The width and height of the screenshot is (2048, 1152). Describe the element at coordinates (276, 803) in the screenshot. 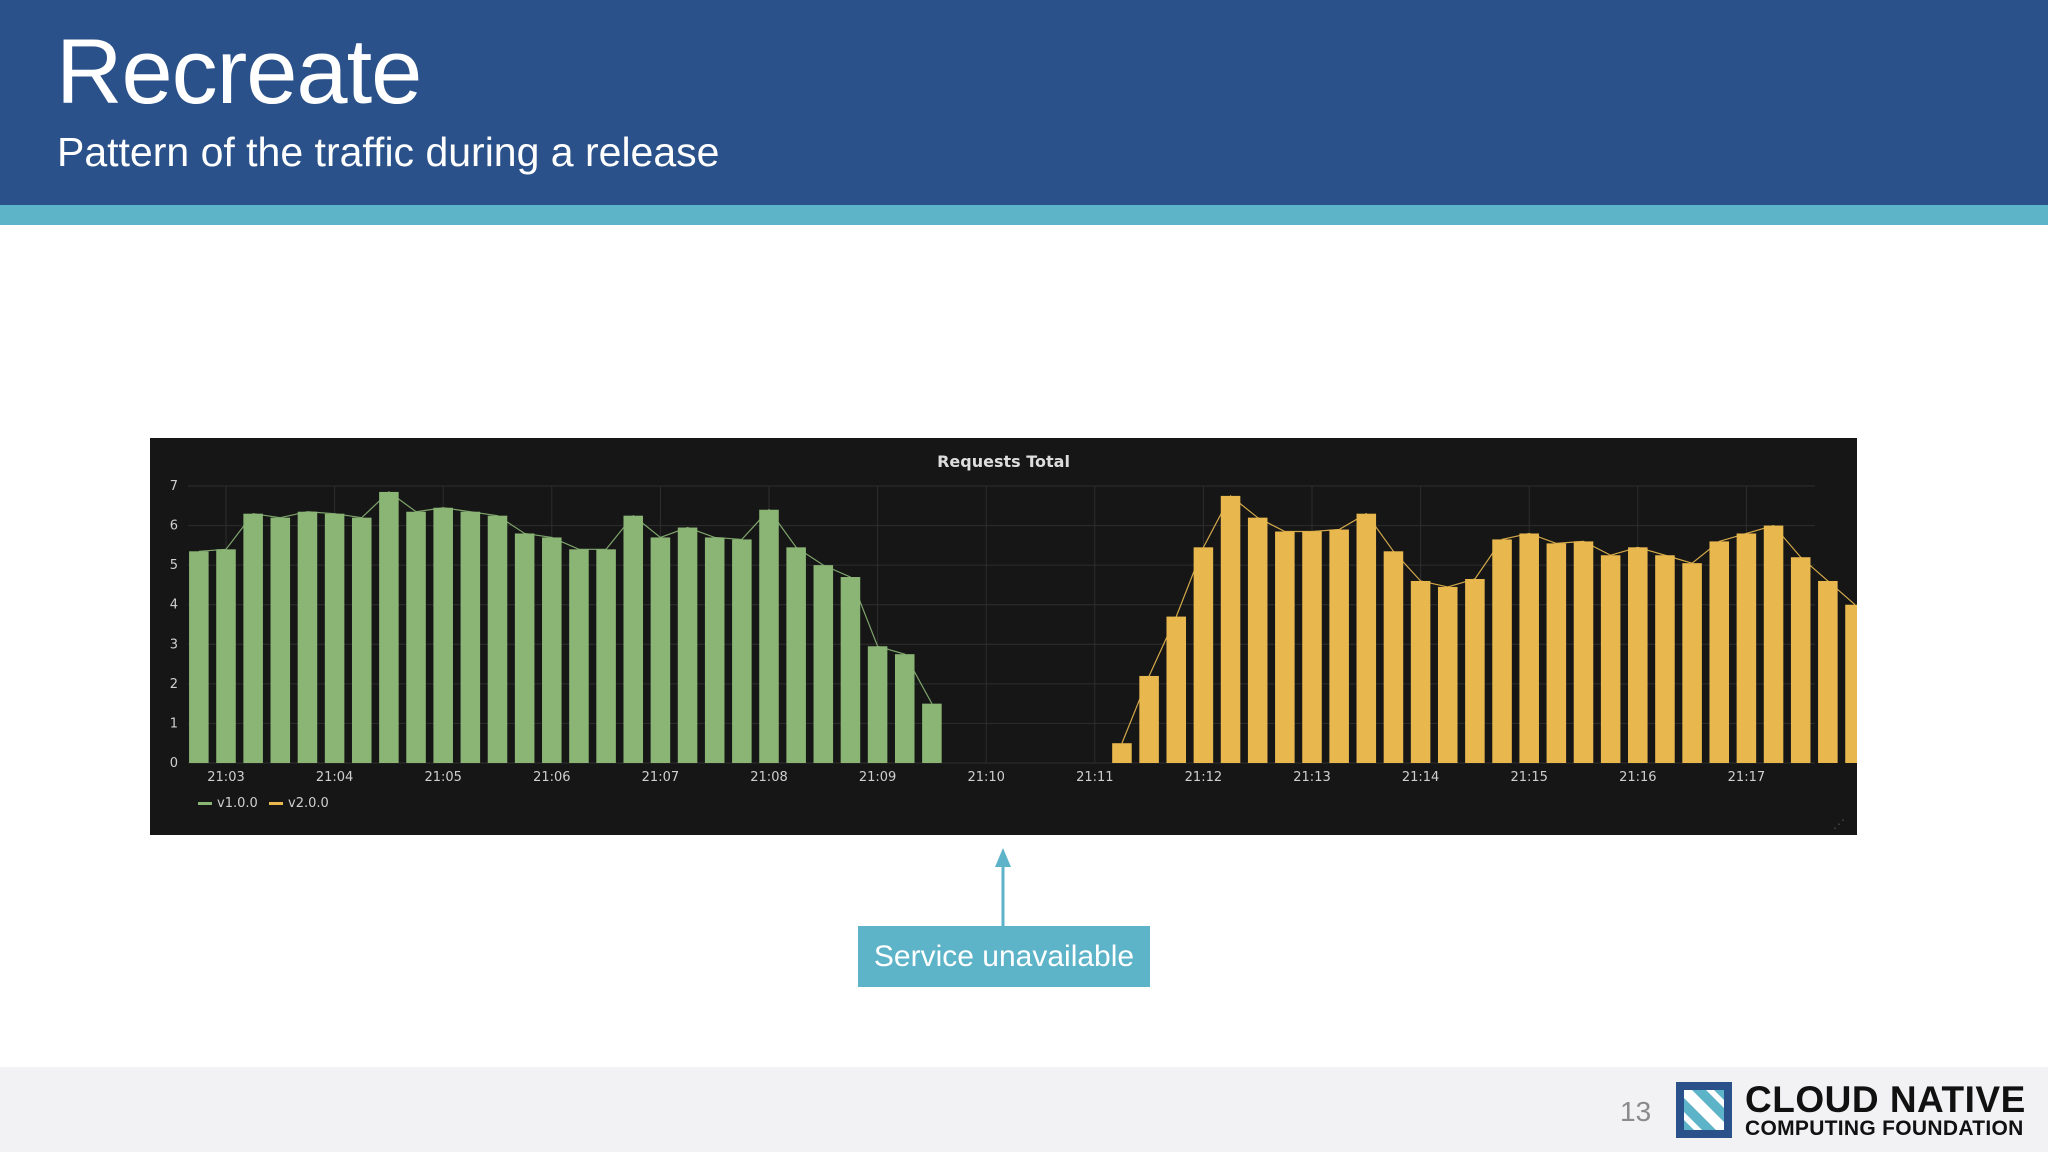

I see `legend-swatch-v2.0.0` at that location.